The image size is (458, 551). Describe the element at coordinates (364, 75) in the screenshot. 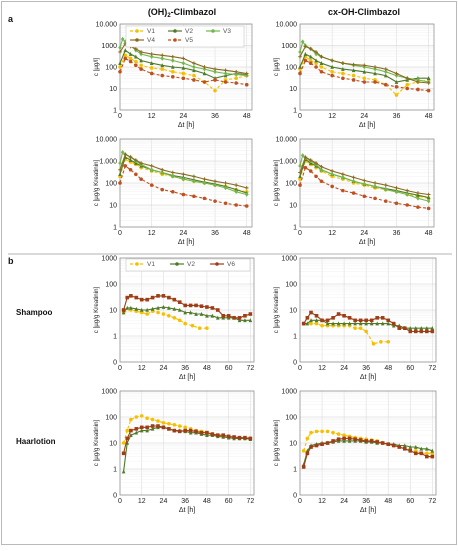

I see `series-V5` at that location.